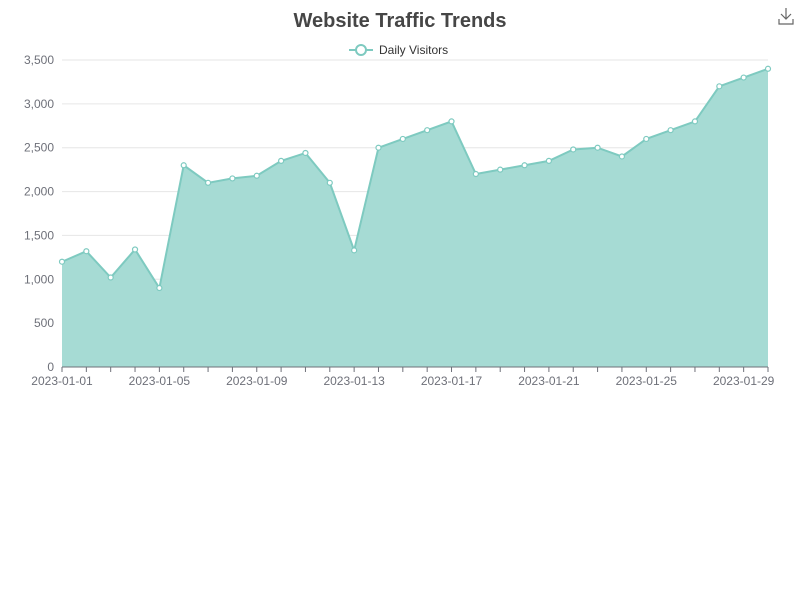  I want to click on y-tick-label: 2,000, so click(39, 192).